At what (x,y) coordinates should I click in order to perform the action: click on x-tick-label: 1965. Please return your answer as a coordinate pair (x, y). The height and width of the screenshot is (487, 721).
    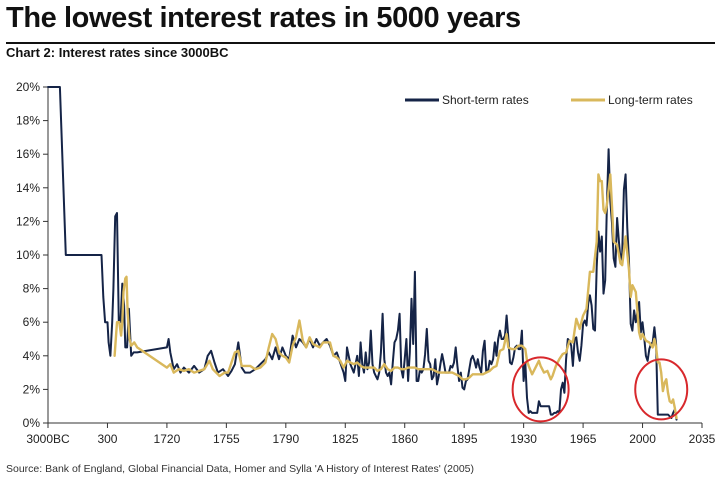
    Looking at the image, I should click on (583, 439).